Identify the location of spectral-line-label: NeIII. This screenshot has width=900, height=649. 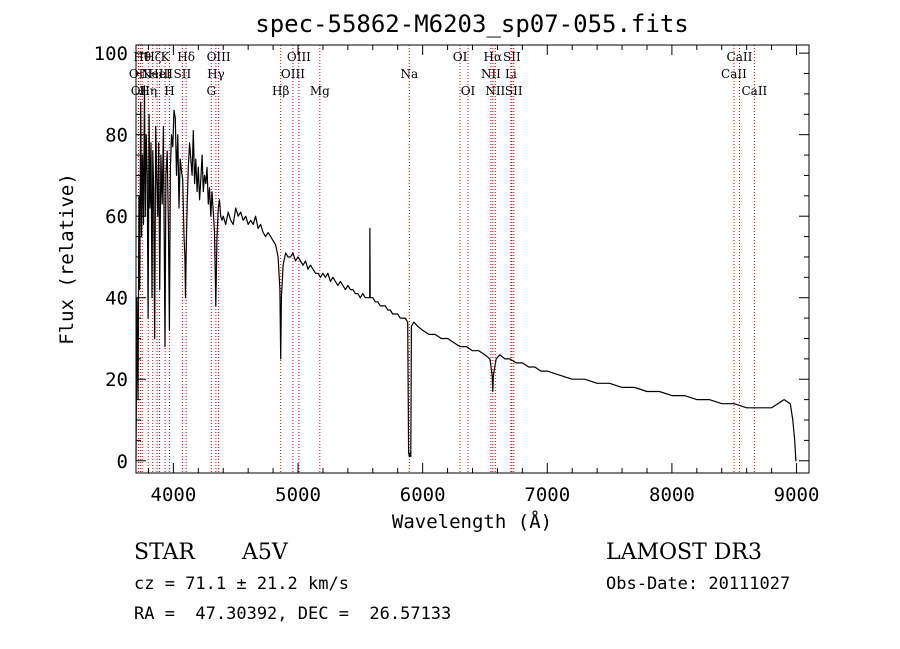
(157, 74).